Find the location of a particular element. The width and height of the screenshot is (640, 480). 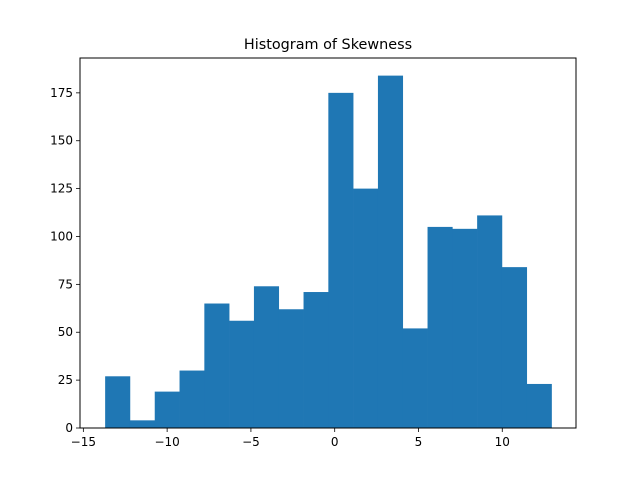

x-tick-label: 5 is located at coordinates (419, 442).